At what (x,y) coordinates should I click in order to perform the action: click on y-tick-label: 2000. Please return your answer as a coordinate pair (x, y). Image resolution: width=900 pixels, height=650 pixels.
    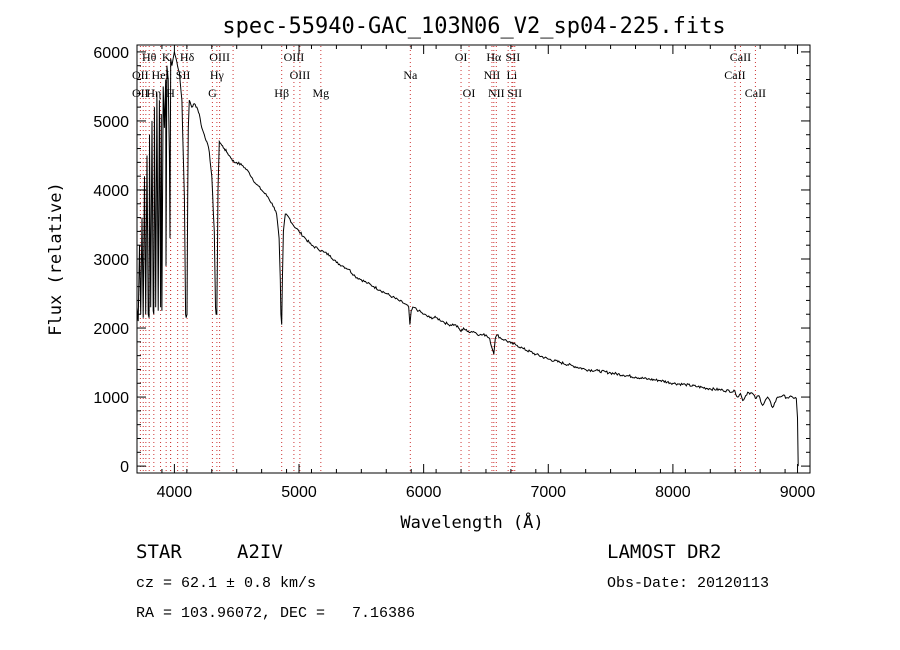
    Looking at the image, I should click on (111, 329).